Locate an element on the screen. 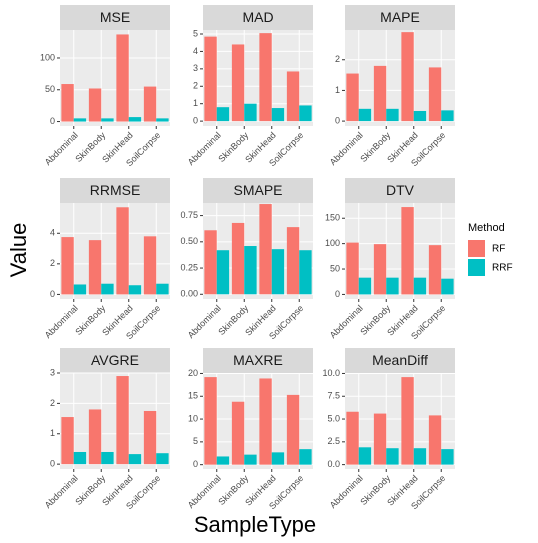 The width and height of the screenshot is (538, 543). y-tick-label: 10.0 is located at coordinates (331, 373).